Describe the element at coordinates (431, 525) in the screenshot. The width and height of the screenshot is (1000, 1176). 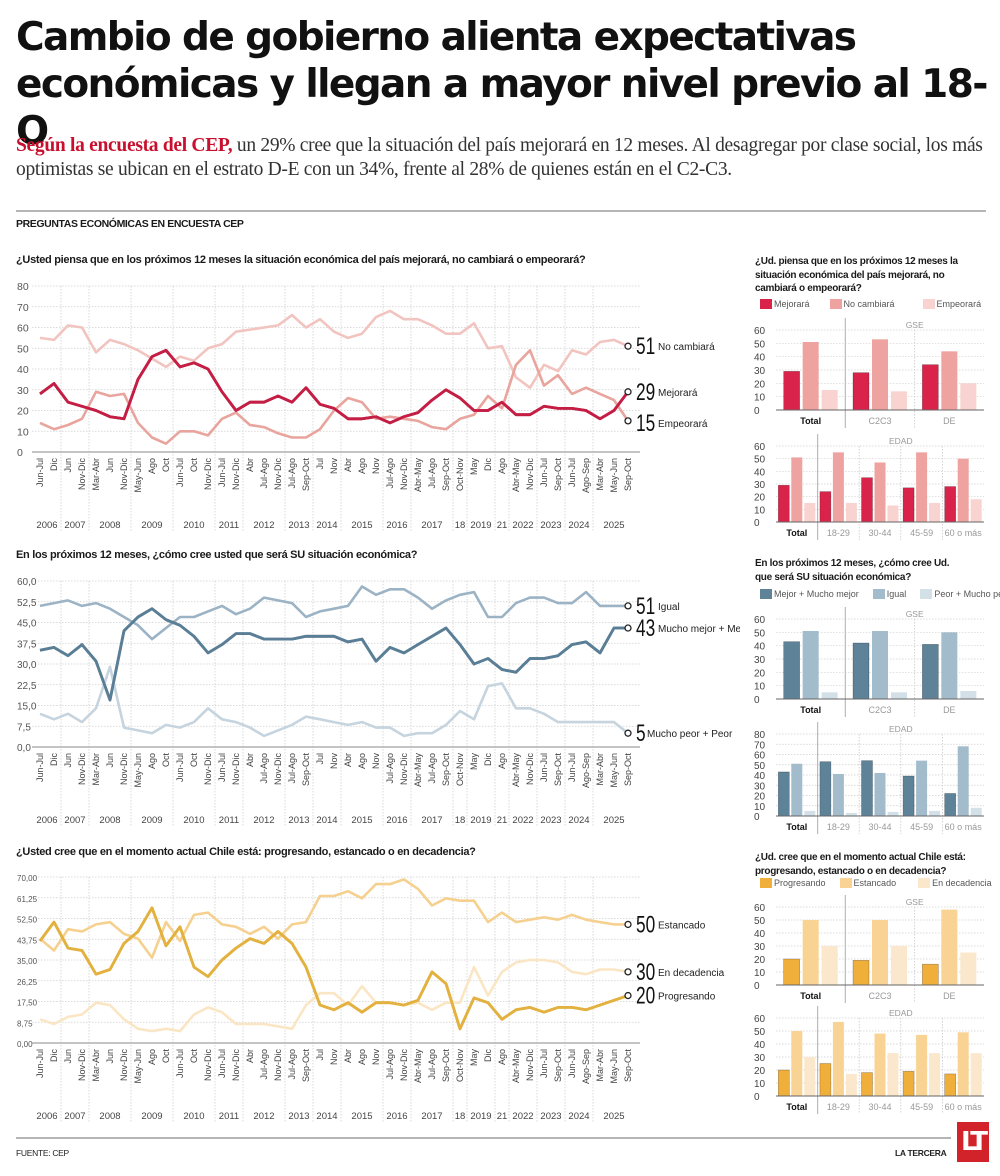
I see `year-label: 2017` at that location.